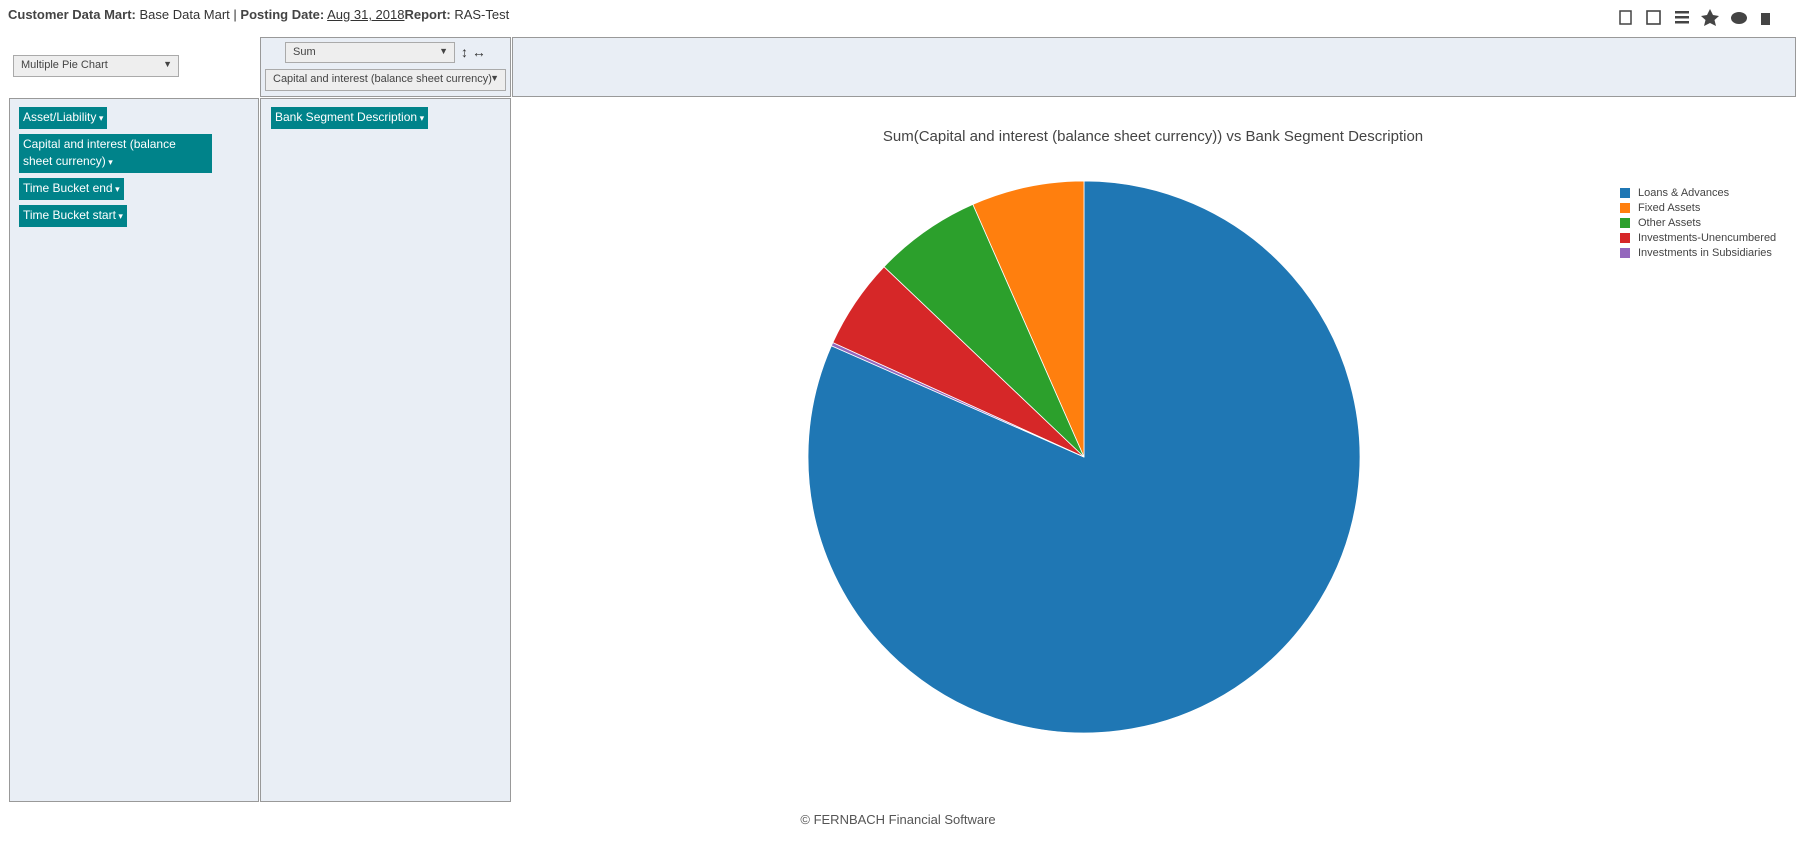 This screenshot has width=1804, height=845. What do you see at coordinates (1739, 18) in the screenshot?
I see `download-icon` at bounding box center [1739, 18].